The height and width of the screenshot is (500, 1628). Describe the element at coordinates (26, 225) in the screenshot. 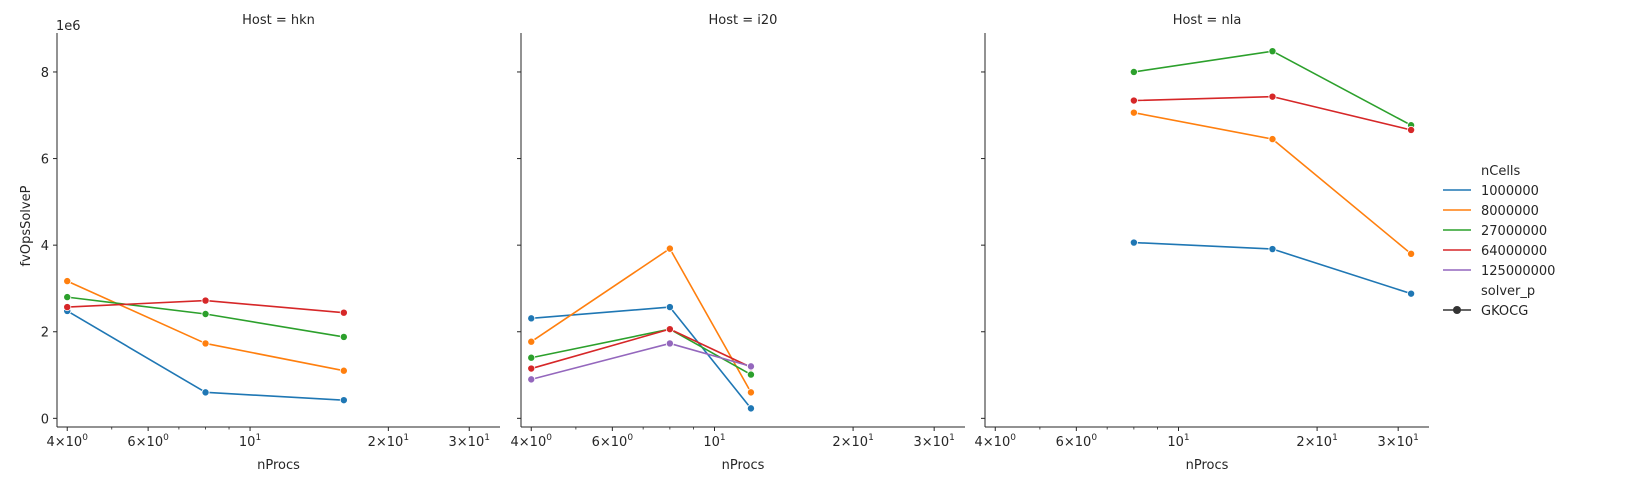

I see `y-axis-label: fvOpsSolveP` at that location.